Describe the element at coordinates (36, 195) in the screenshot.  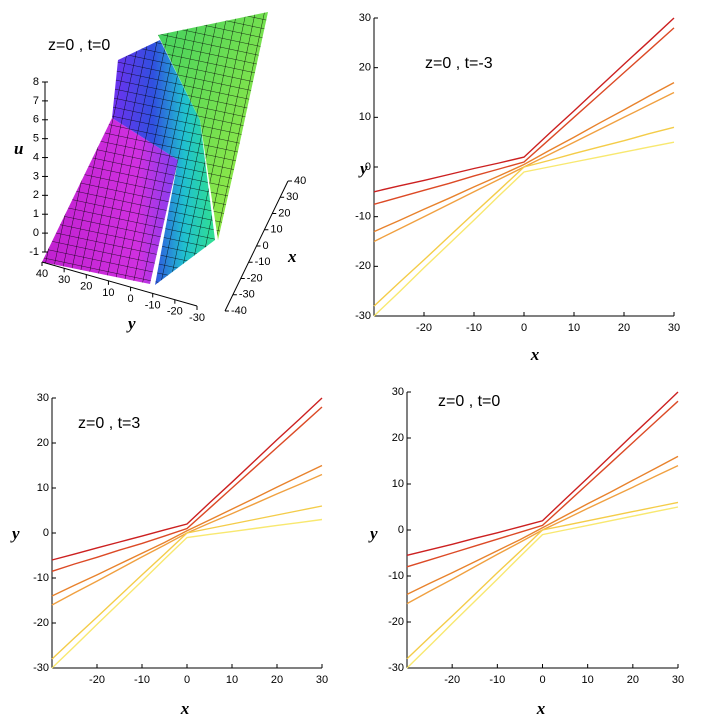
I see `z-tick-label: 2` at that location.